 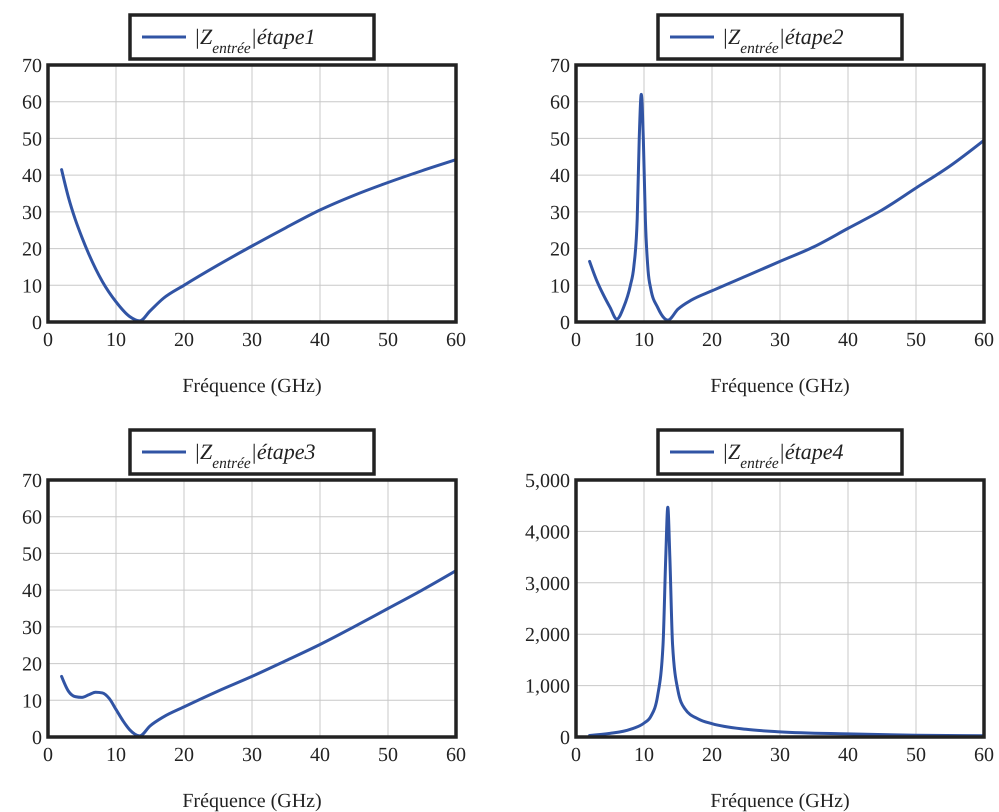 What do you see at coordinates (547, 532) in the screenshot?
I see `y-tick-label: 4,000` at bounding box center [547, 532].